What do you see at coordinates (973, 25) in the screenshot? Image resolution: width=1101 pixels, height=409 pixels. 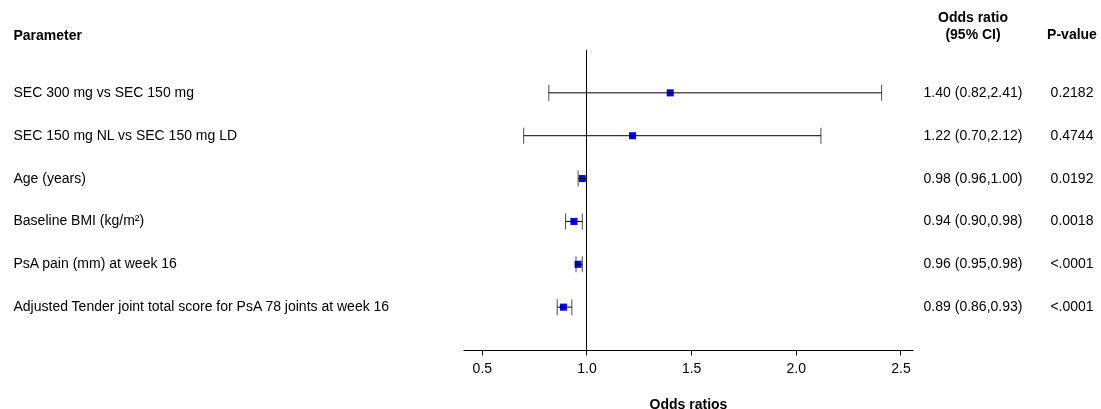 I see `text: Odds ratio (95% CI)` at bounding box center [973, 25].